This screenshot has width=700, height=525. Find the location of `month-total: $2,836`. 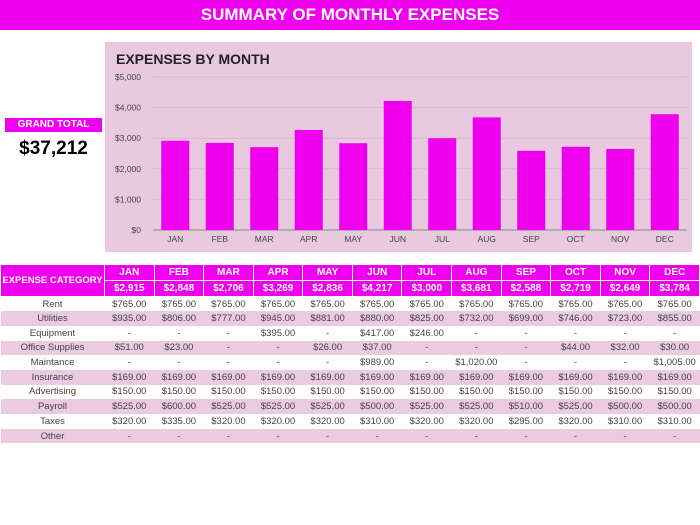

month-total: $2,836 is located at coordinates (327, 288).